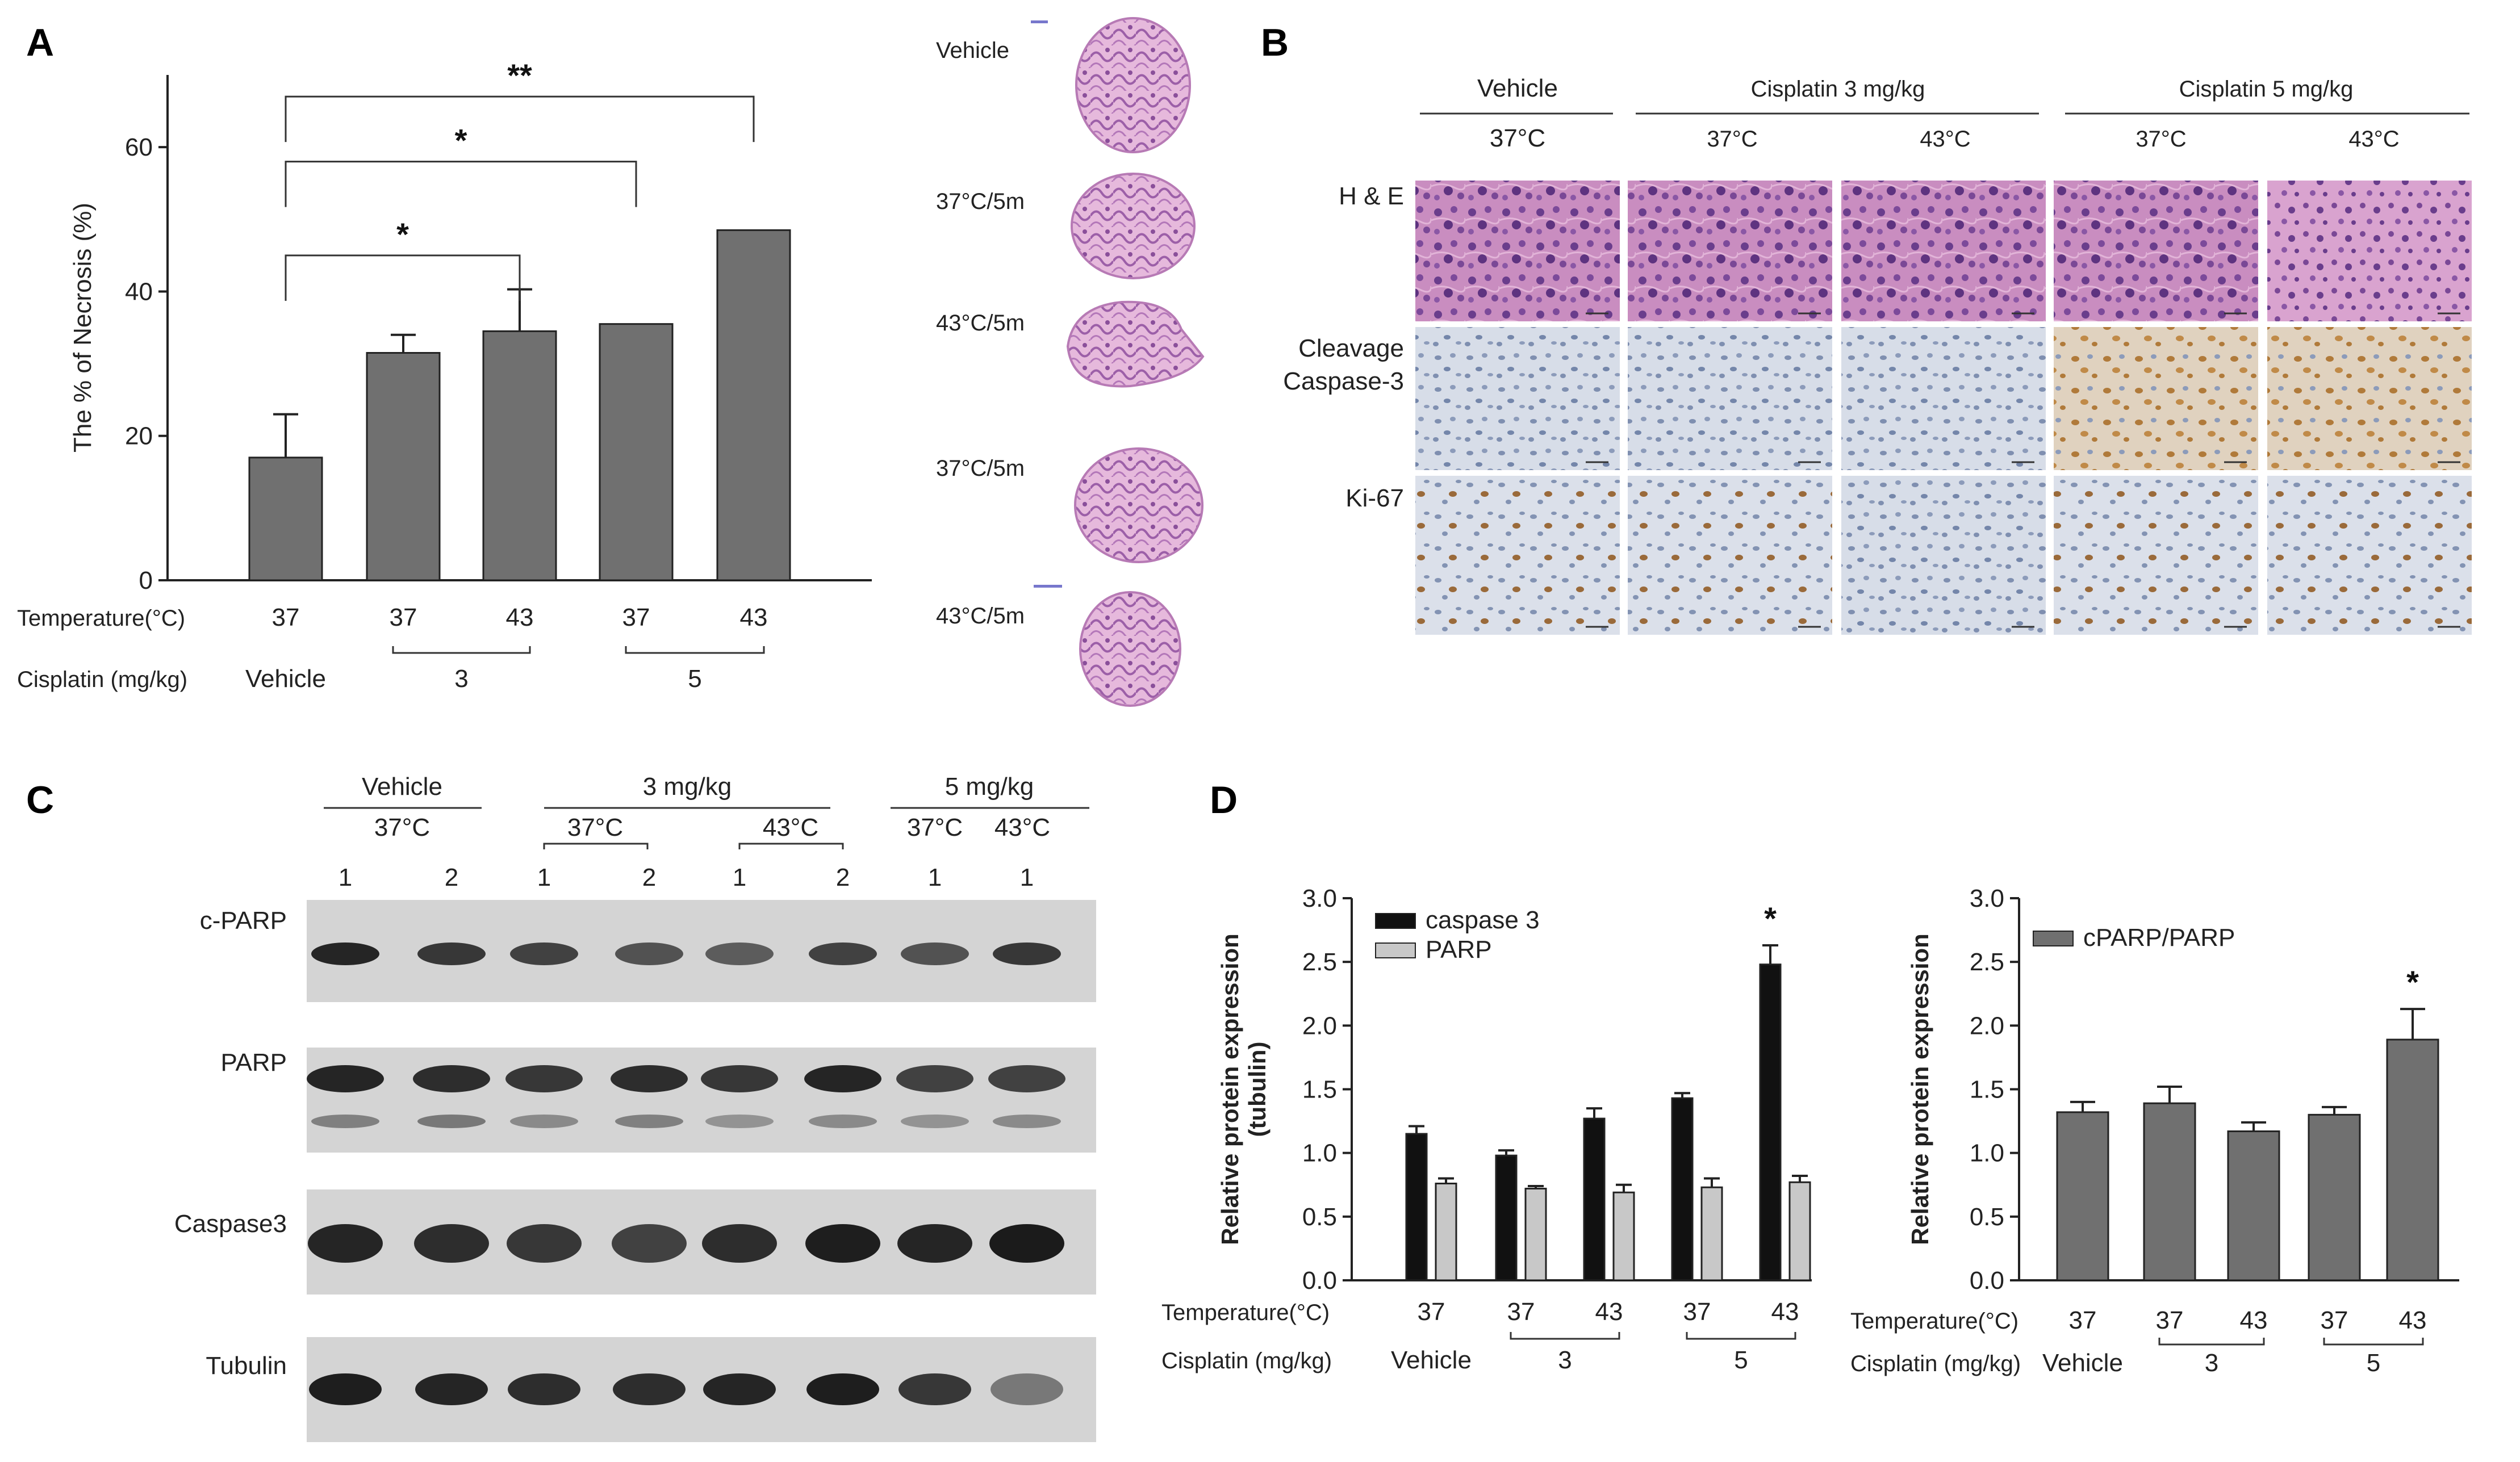  I want to click on significance-bracket, so click(461, 184).